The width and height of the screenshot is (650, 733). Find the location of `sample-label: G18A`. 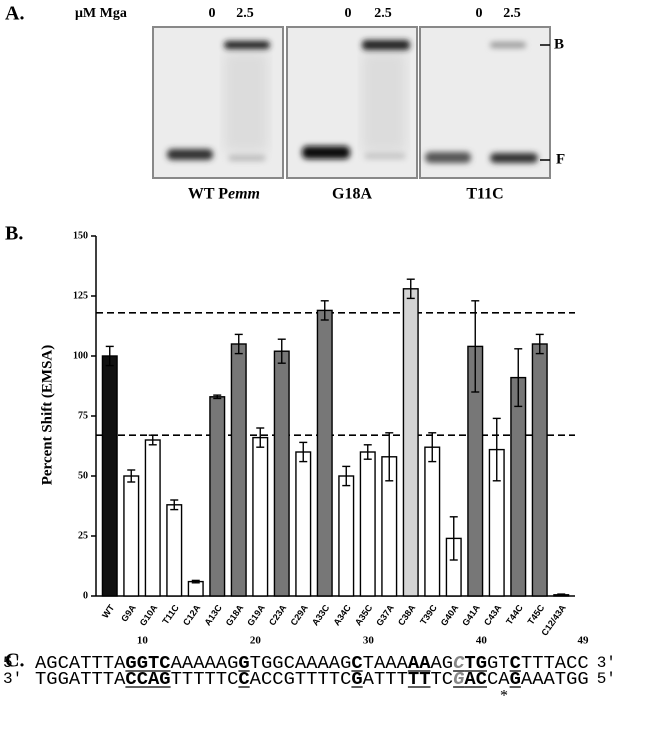

sample-label: G18A is located at coordinates (352, 194).